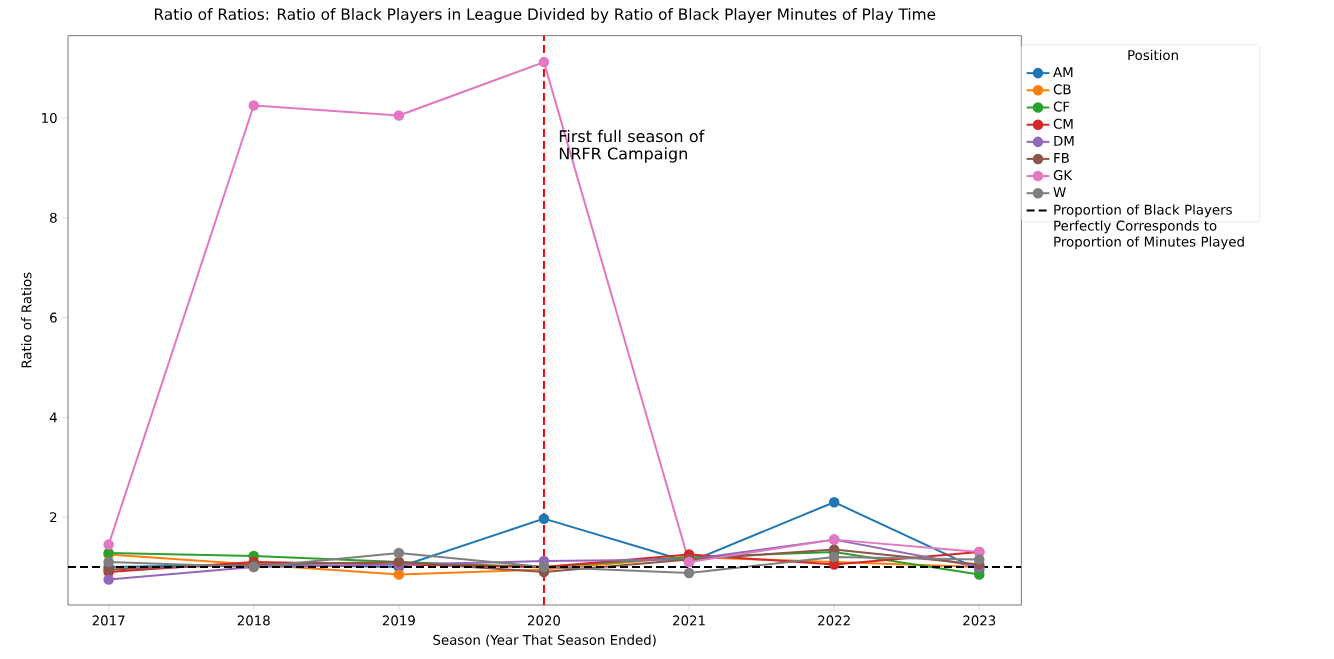 This screenshot has width=1334, height=659. I want to click on x-tick-label: 2020, so click(544, 620).